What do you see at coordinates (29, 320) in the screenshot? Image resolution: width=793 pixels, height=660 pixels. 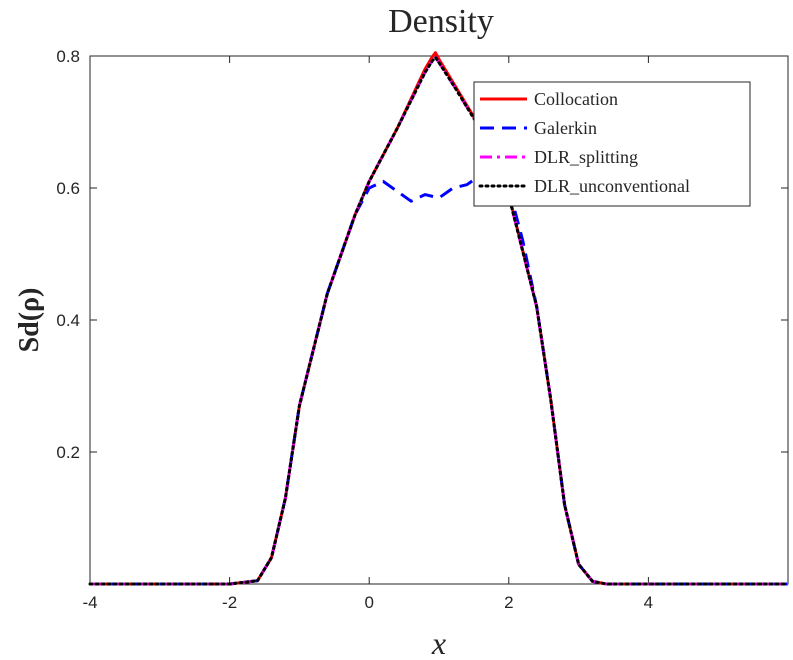 I see `y-axis-label: Sd(ρ)` at bounding box center [29, 320].